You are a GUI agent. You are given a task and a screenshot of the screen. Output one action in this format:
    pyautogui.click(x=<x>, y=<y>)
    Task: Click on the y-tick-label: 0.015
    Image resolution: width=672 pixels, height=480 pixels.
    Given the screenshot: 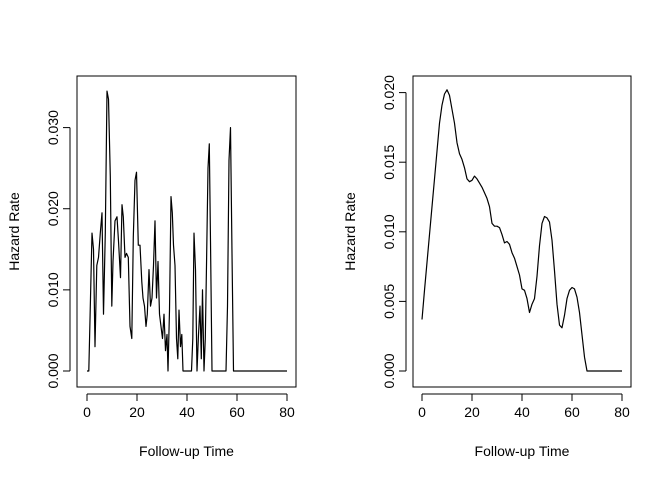 What is the action you would take?
    pyautogui.click(x=389, y=161)
    